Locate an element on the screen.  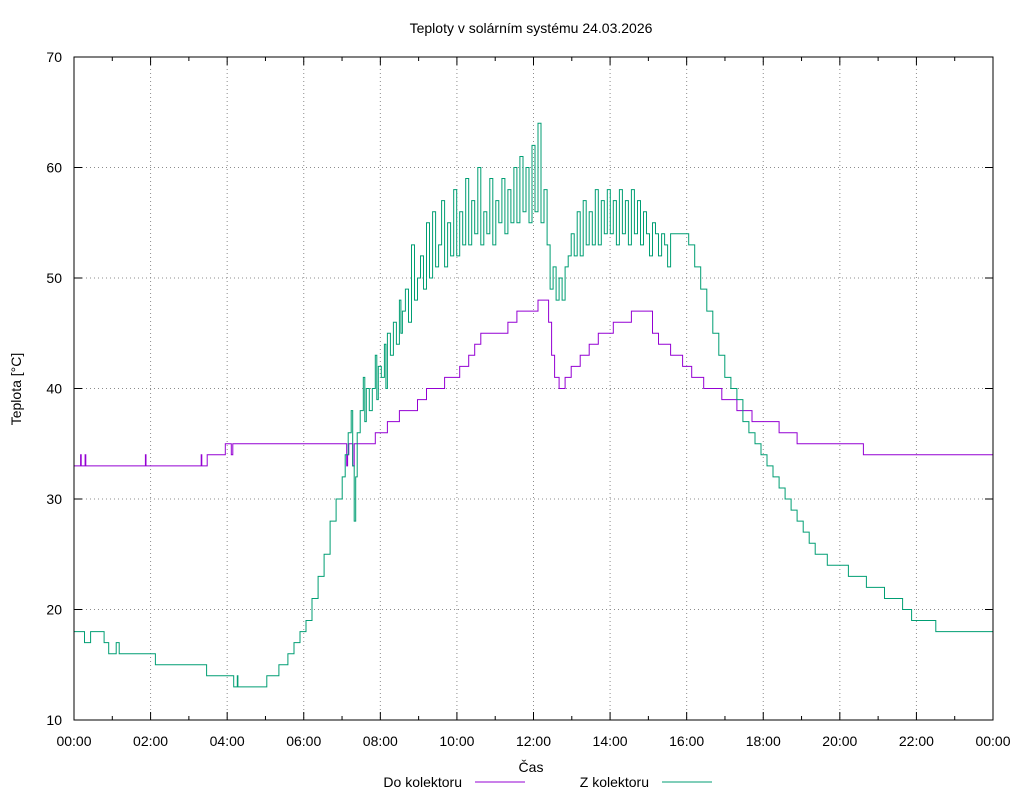
x-tick-label: 08:00 is located at coordinates (380, 741).